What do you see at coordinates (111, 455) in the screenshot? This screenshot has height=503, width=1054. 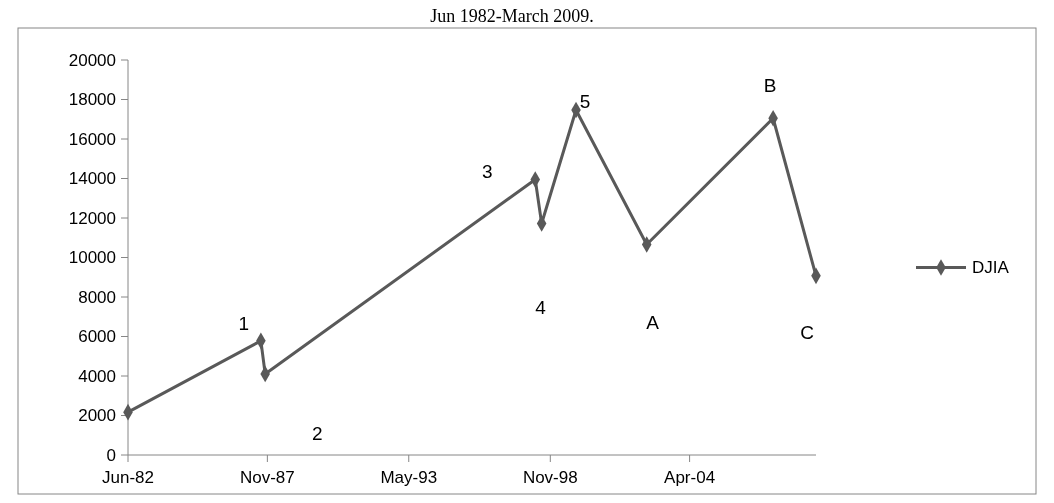 I see `y-tick-label: 0` at bounding box center [111, 455].